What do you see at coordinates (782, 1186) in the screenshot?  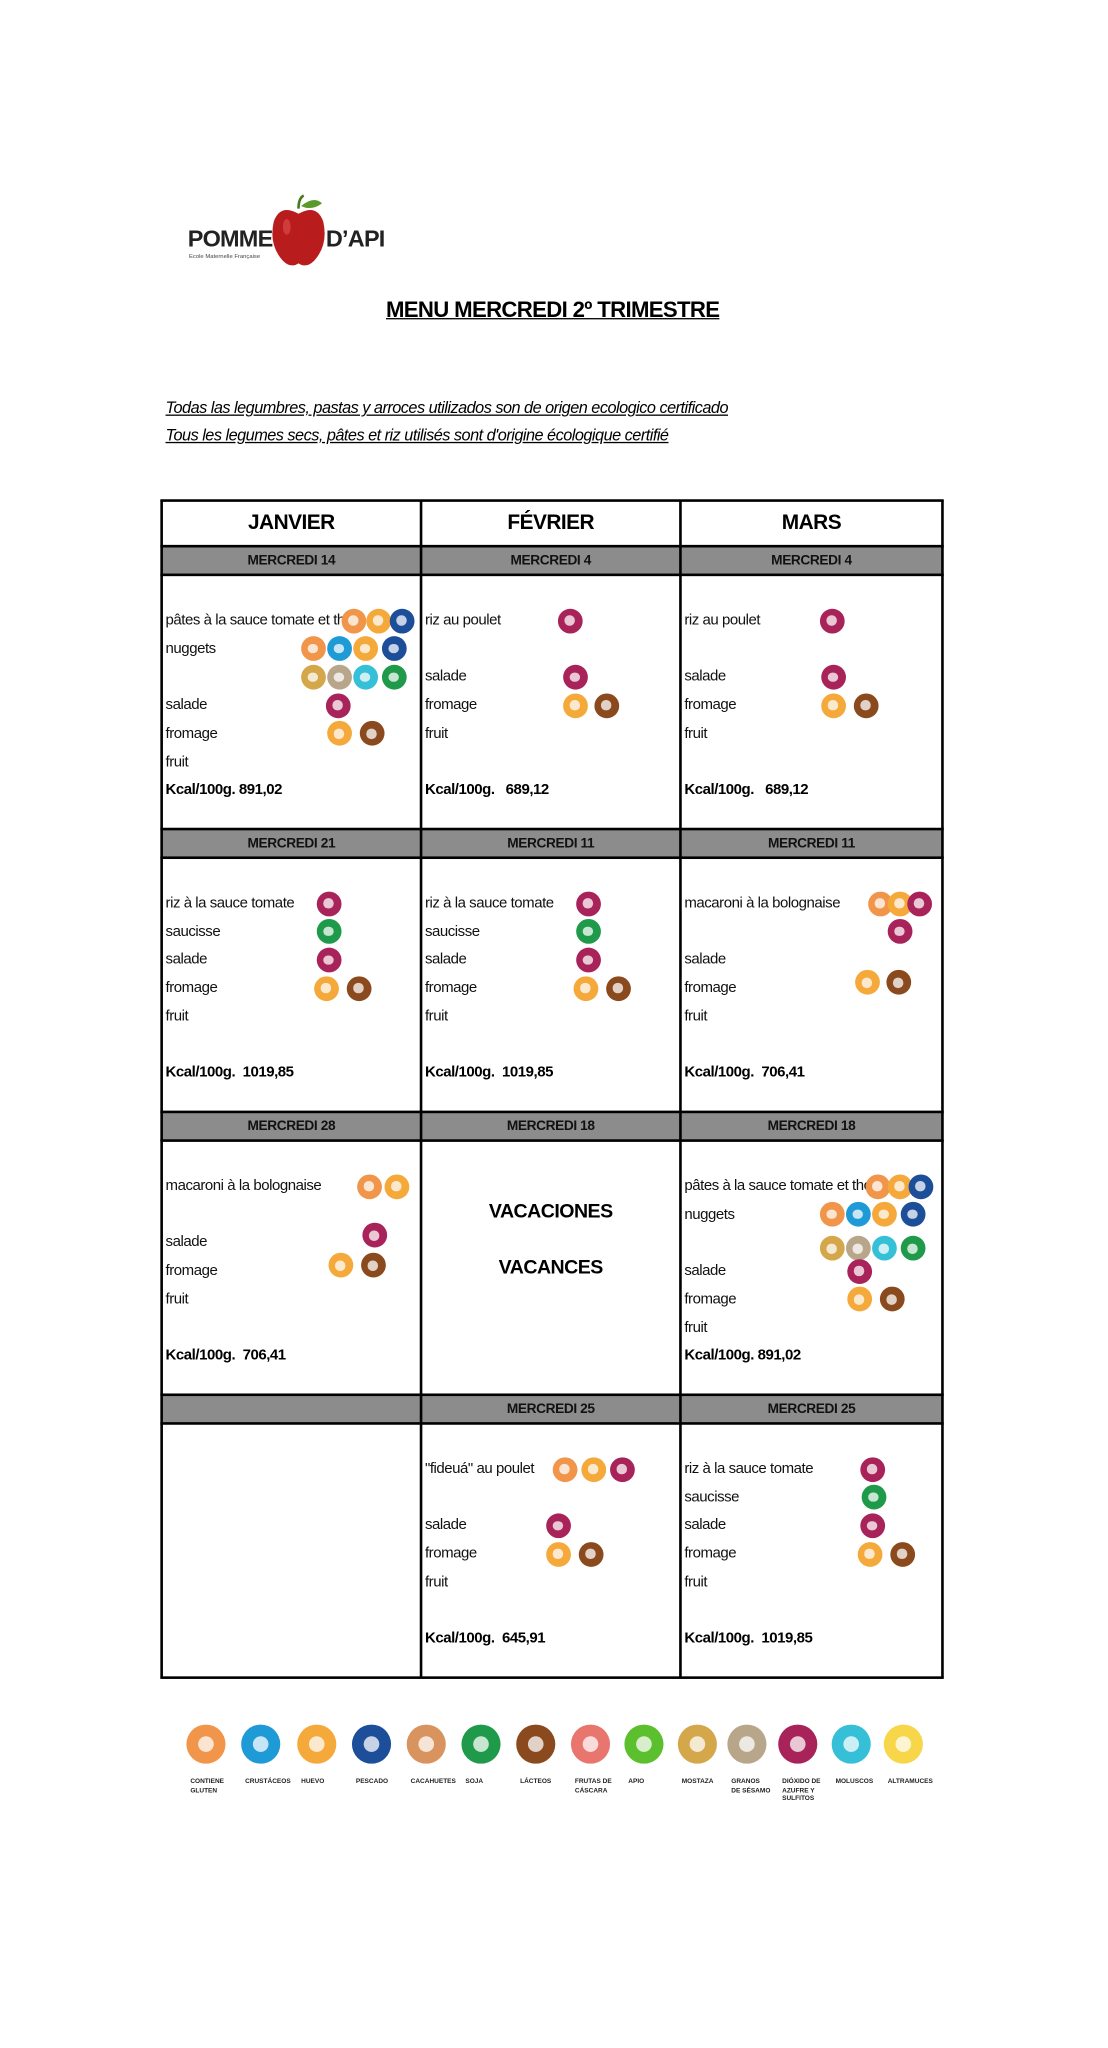 I see `menu-item: pâtes à la sauce tomate et thon` at bounding box center [782, 1186].